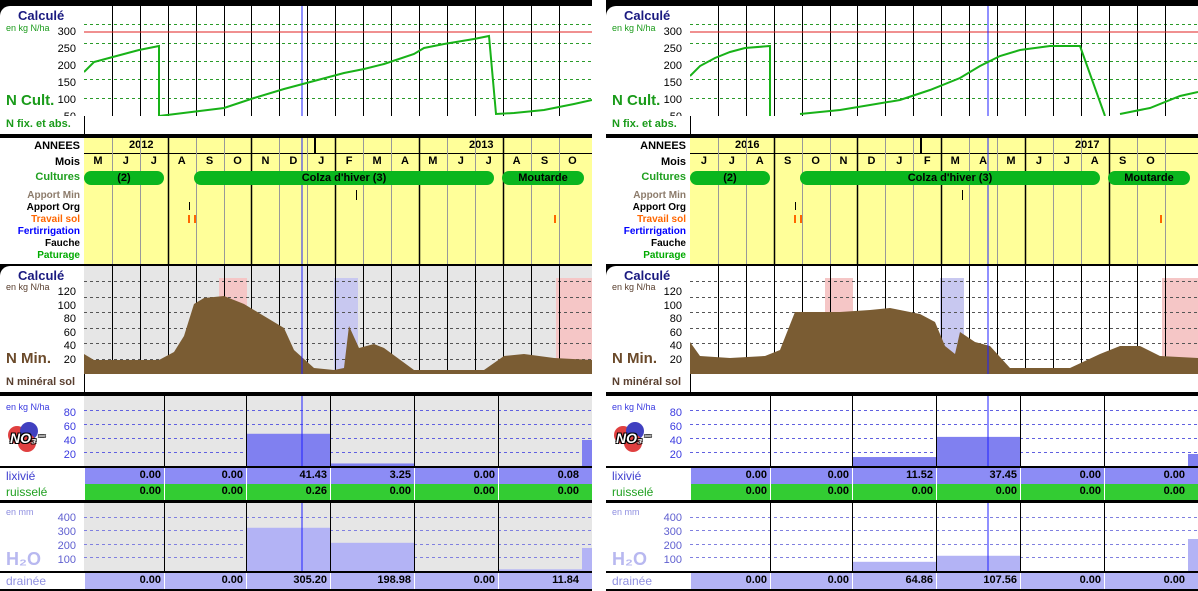  I want to click on nmin-tick-label: 120, so click(672, 292).